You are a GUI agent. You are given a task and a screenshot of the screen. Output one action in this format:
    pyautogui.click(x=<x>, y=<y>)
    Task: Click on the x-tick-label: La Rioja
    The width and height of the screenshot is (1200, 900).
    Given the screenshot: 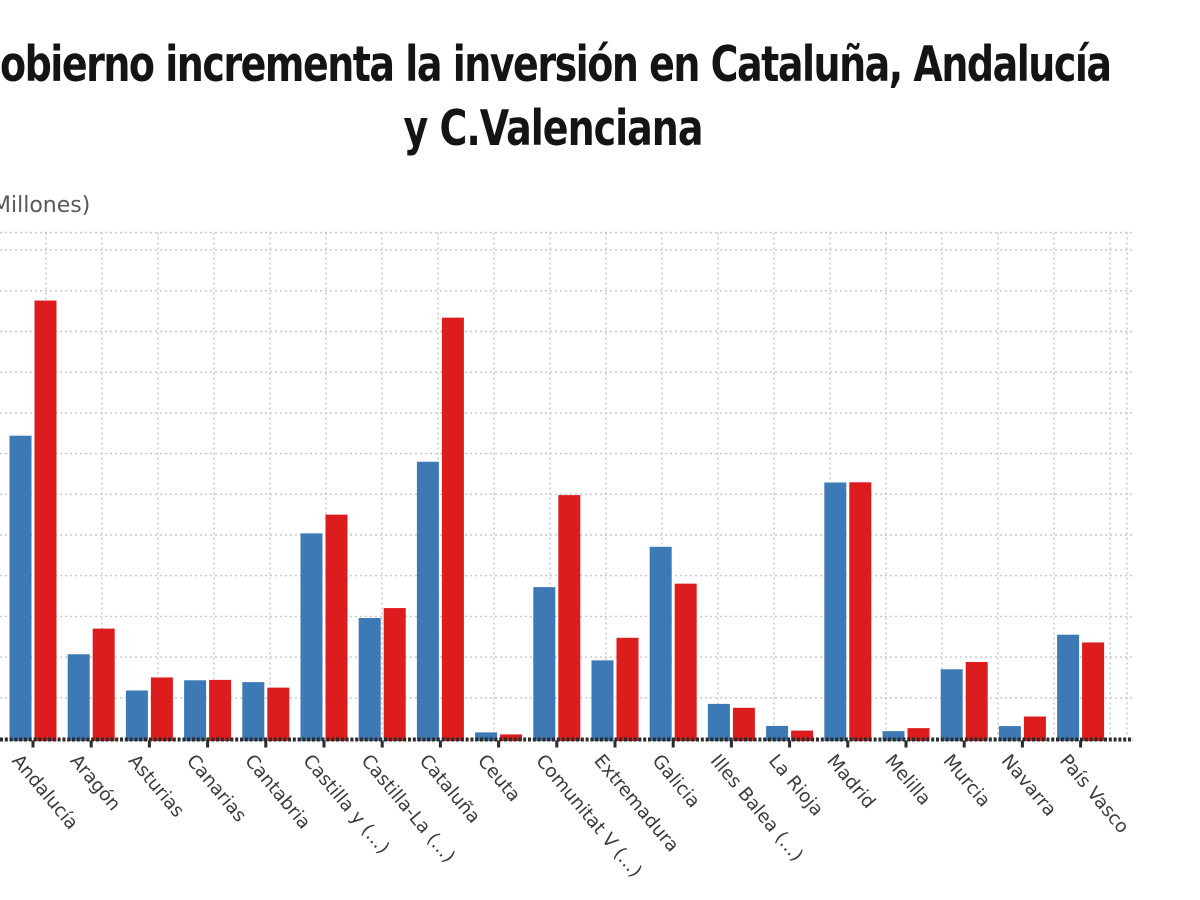 What is the action you would take?
    pyautogui.click(x=795, y=786)
    